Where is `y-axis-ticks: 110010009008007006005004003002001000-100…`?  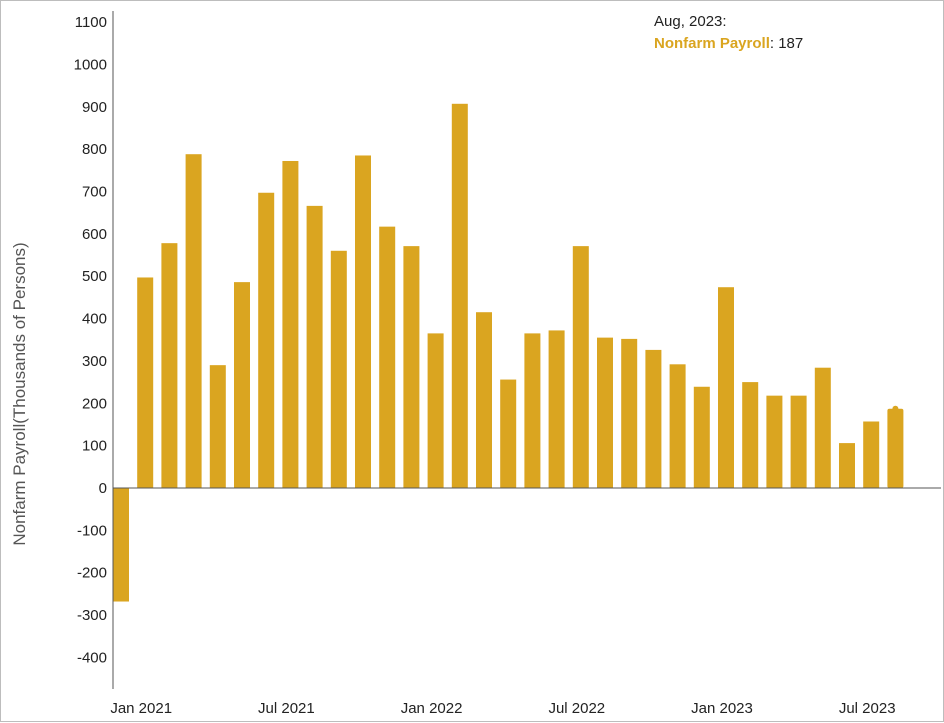 y-axis-ticks: 110010009008007006005004003002001000-100… is located at coordinates (90, 340).